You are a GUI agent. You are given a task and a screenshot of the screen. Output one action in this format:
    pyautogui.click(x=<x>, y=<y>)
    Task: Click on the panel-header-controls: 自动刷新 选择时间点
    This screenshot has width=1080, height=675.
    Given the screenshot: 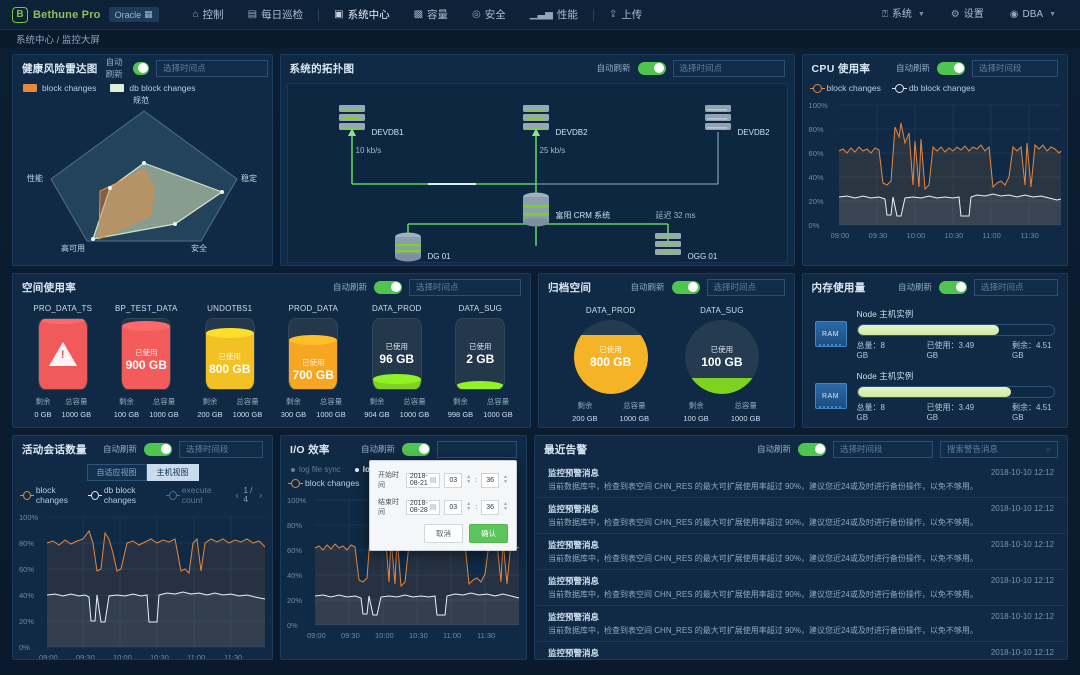 What is the action you would take?
    pyautogui.click(x=187, y=68)
    